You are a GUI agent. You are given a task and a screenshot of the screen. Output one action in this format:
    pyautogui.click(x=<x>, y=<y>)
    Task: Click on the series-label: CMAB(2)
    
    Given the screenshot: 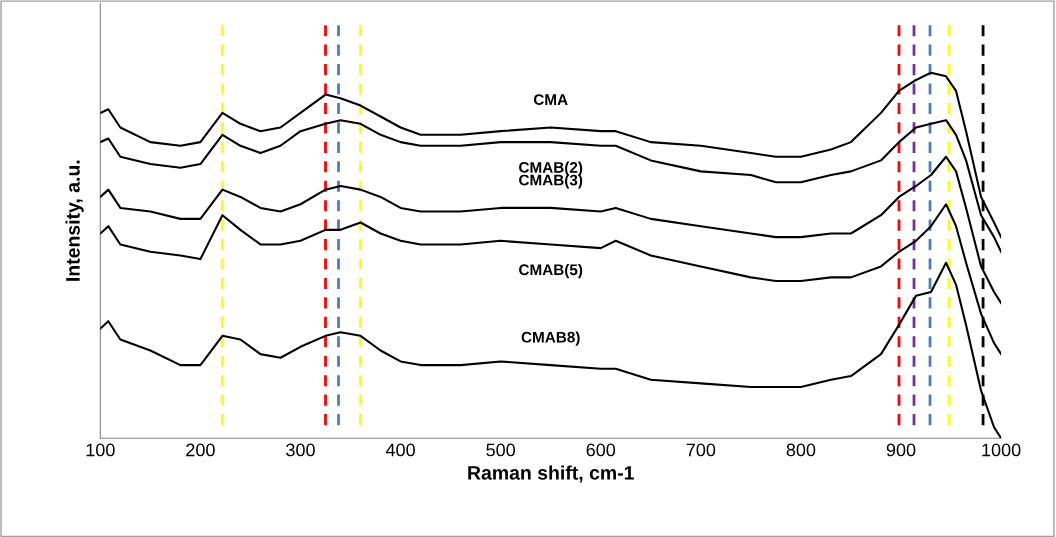 What is the action you would take?
    pyautogui.click(x=551, y=168)
    